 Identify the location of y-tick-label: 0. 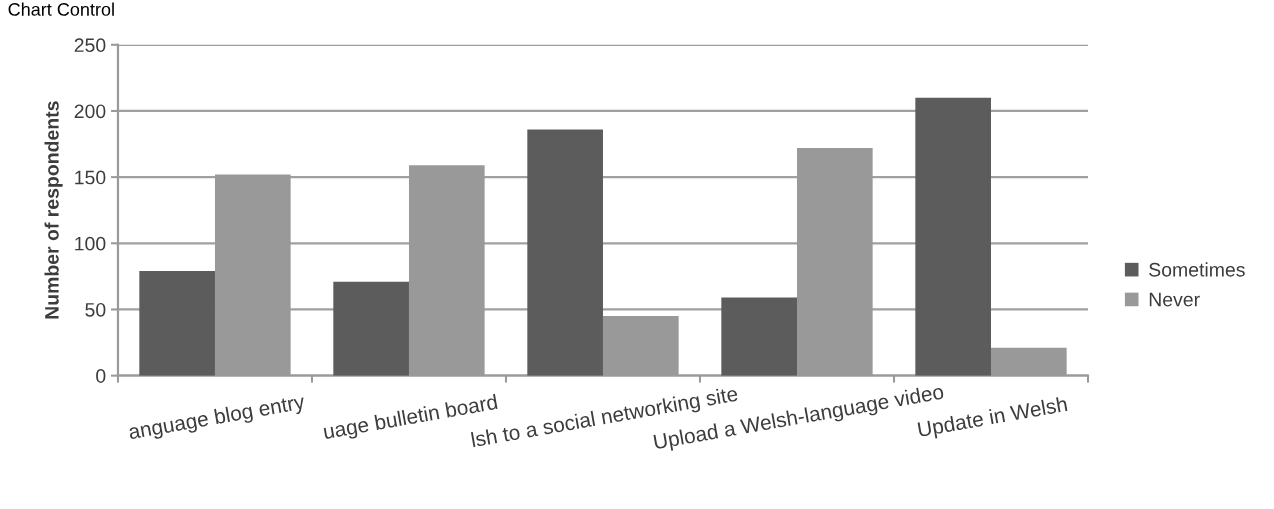
(101, 376).